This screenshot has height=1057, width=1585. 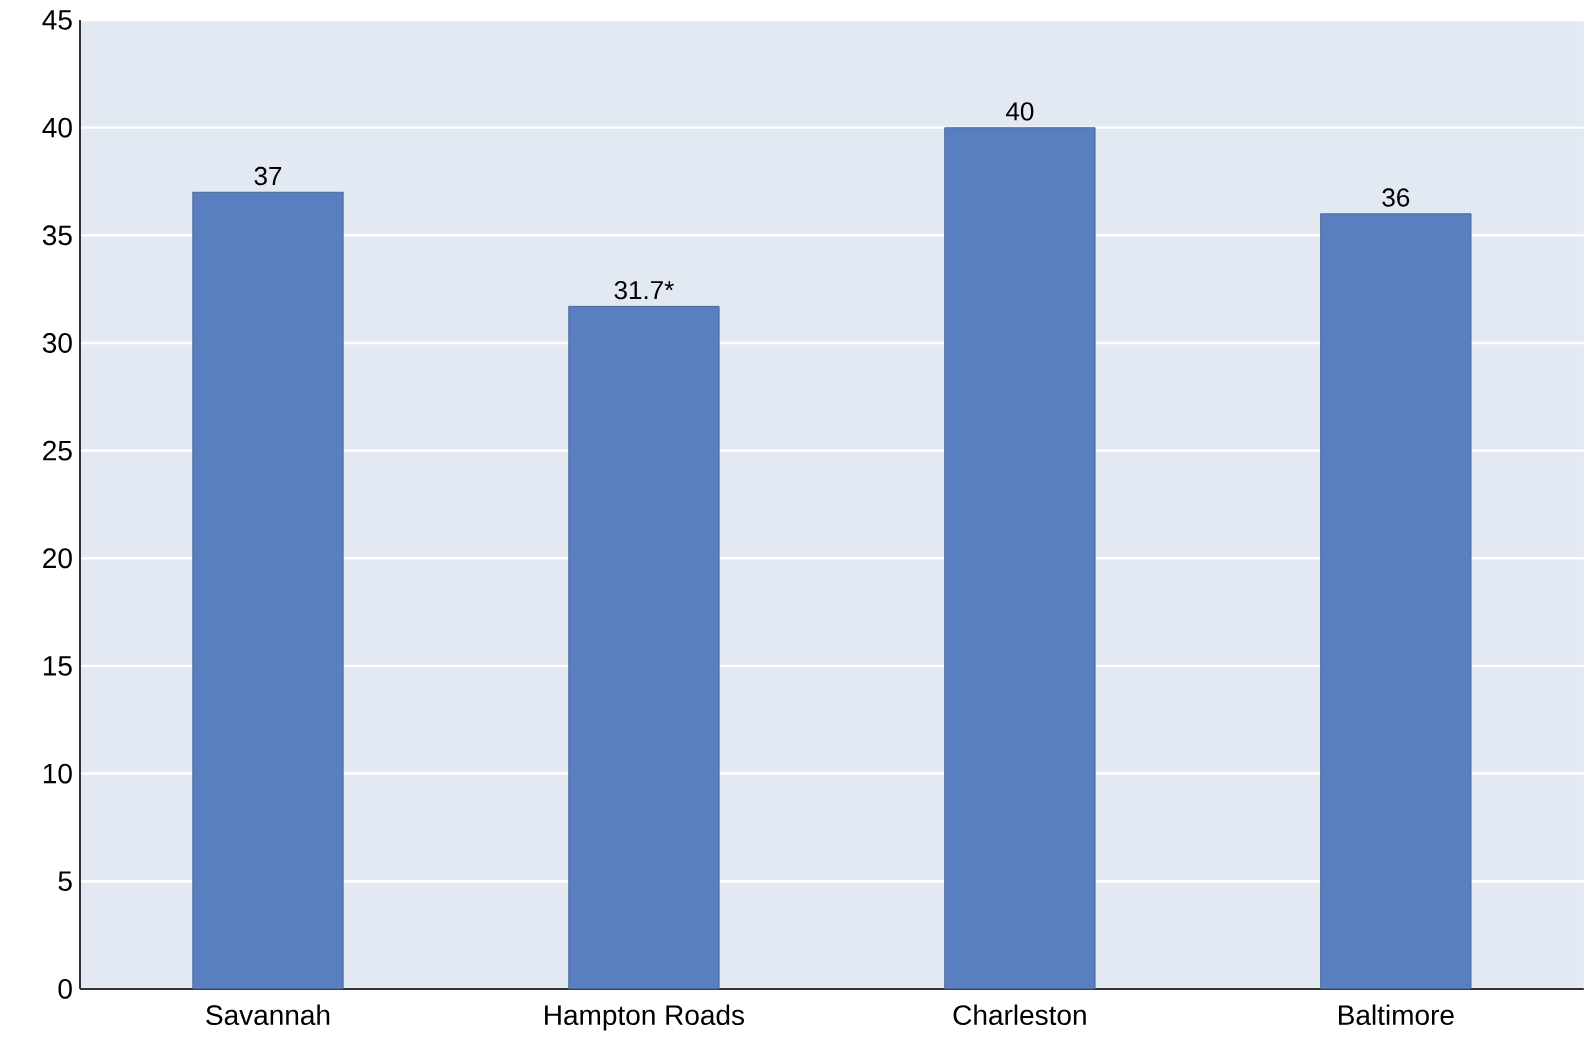 What do you see at coordinates (57, 235) in the screenshot?
I see `y-tick-label: 35` at bounding box center [57, 235].